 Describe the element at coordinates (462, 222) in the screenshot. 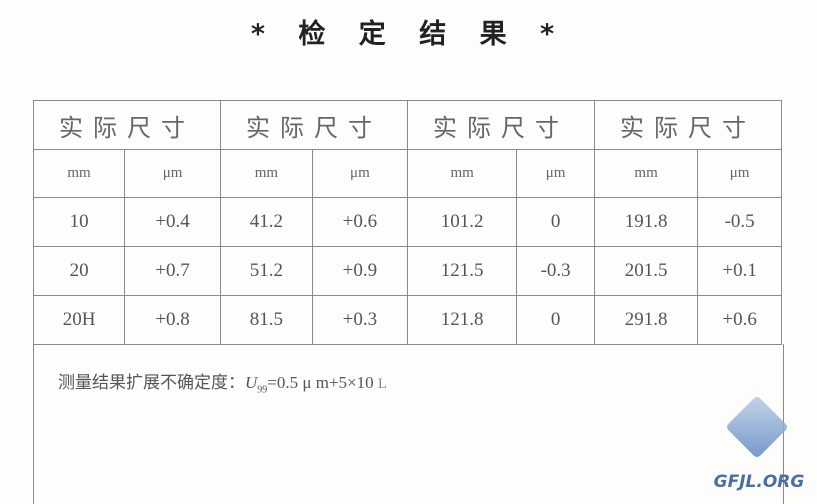

I see `cell: 101.2` at that location.